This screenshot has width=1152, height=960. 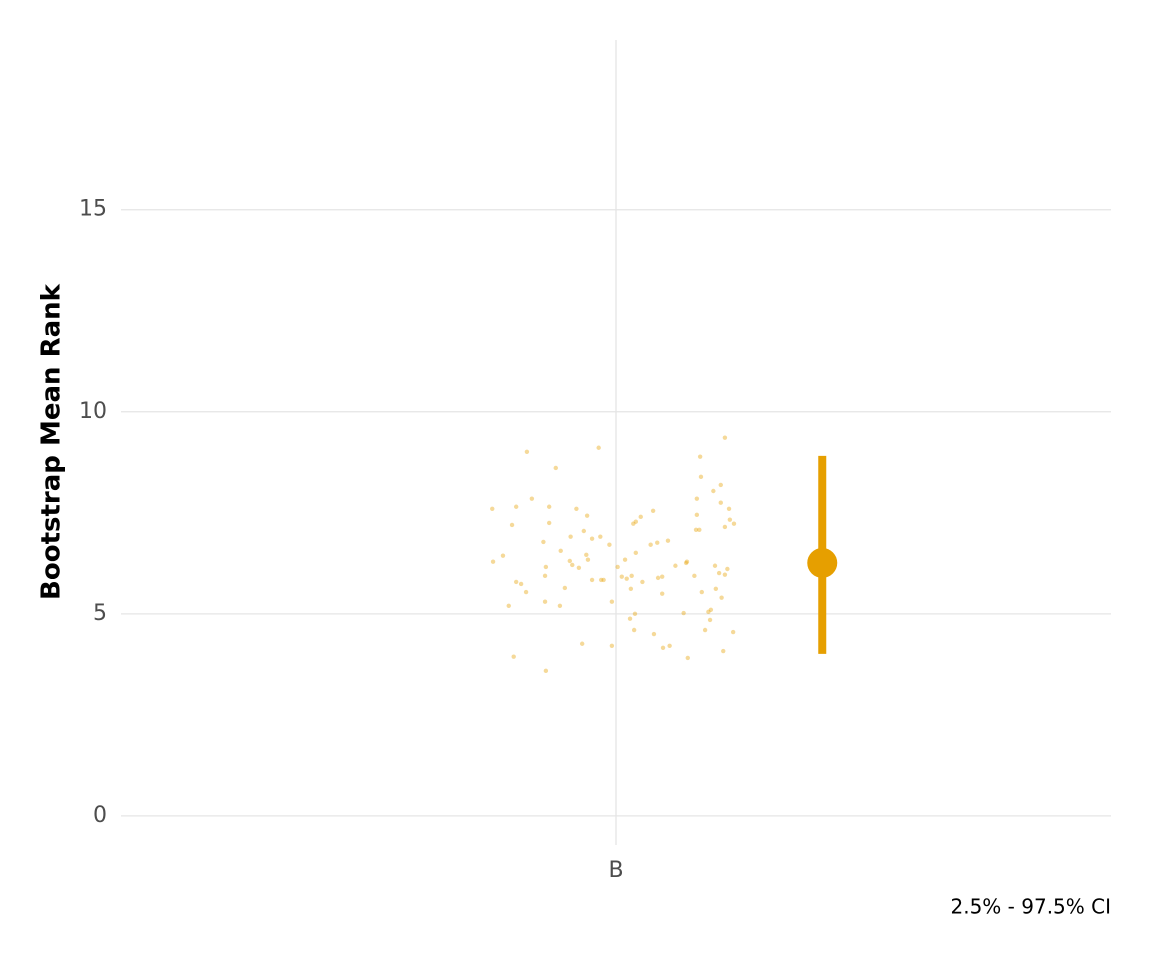 I want to click on y-tick-label: 5, so click(x=100, y=613).